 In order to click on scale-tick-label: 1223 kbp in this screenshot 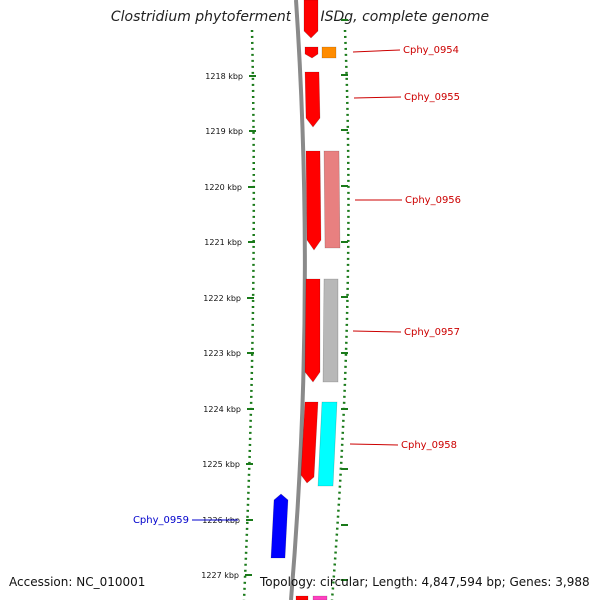, I will do `click(222, 353)`.